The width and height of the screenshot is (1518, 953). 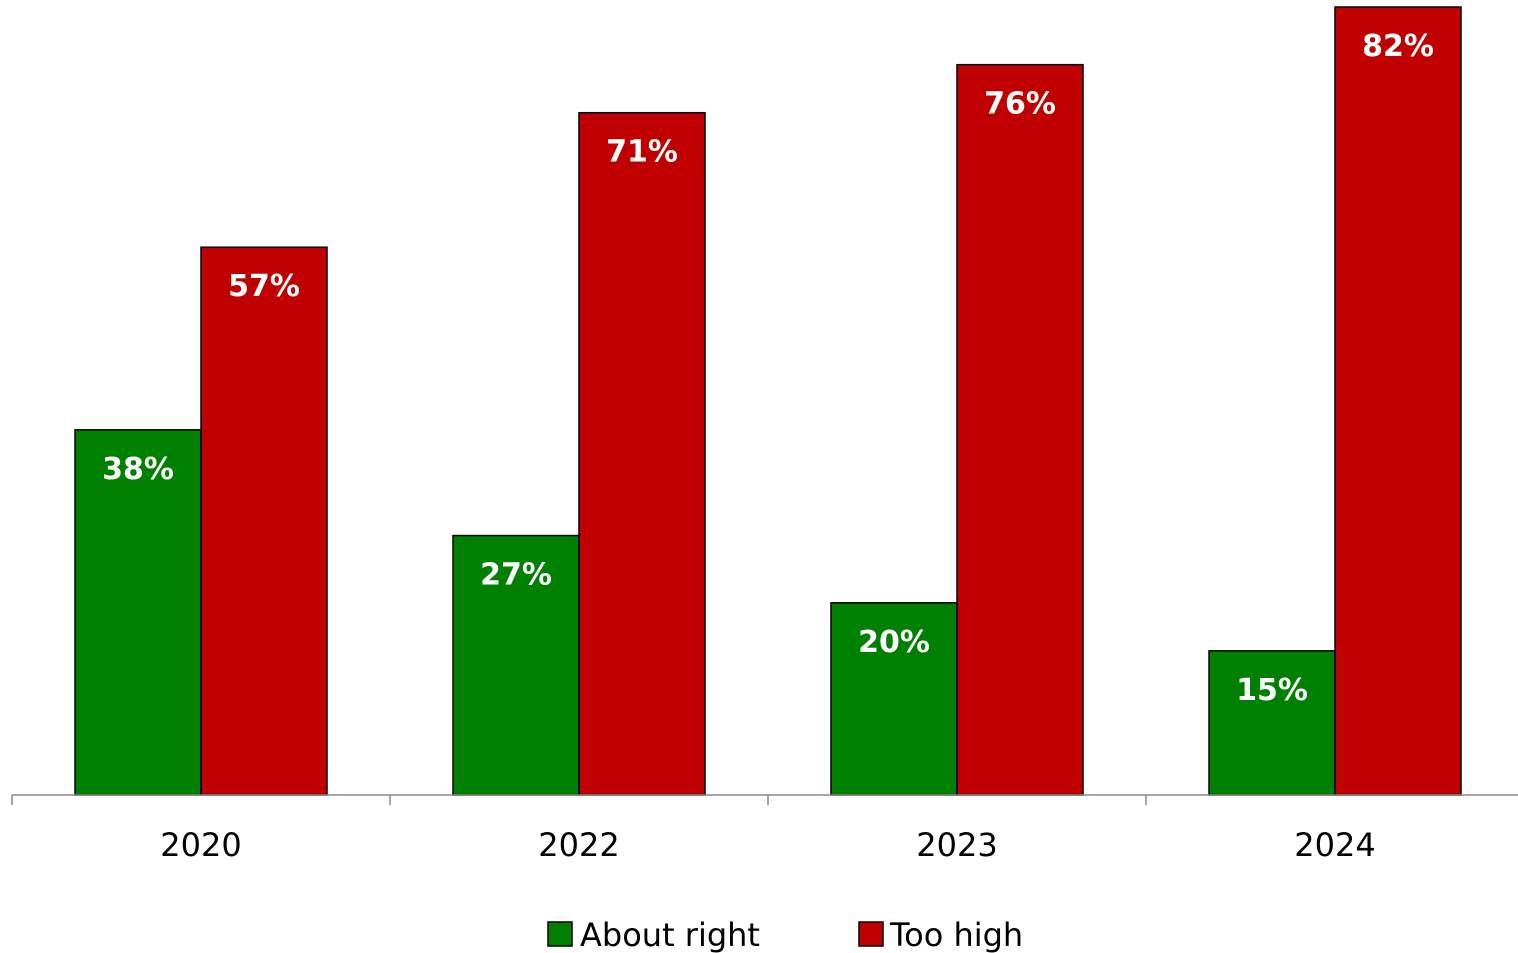 I want to click on data-label-about-right-2023: 20%, so click(x=894, y=642).